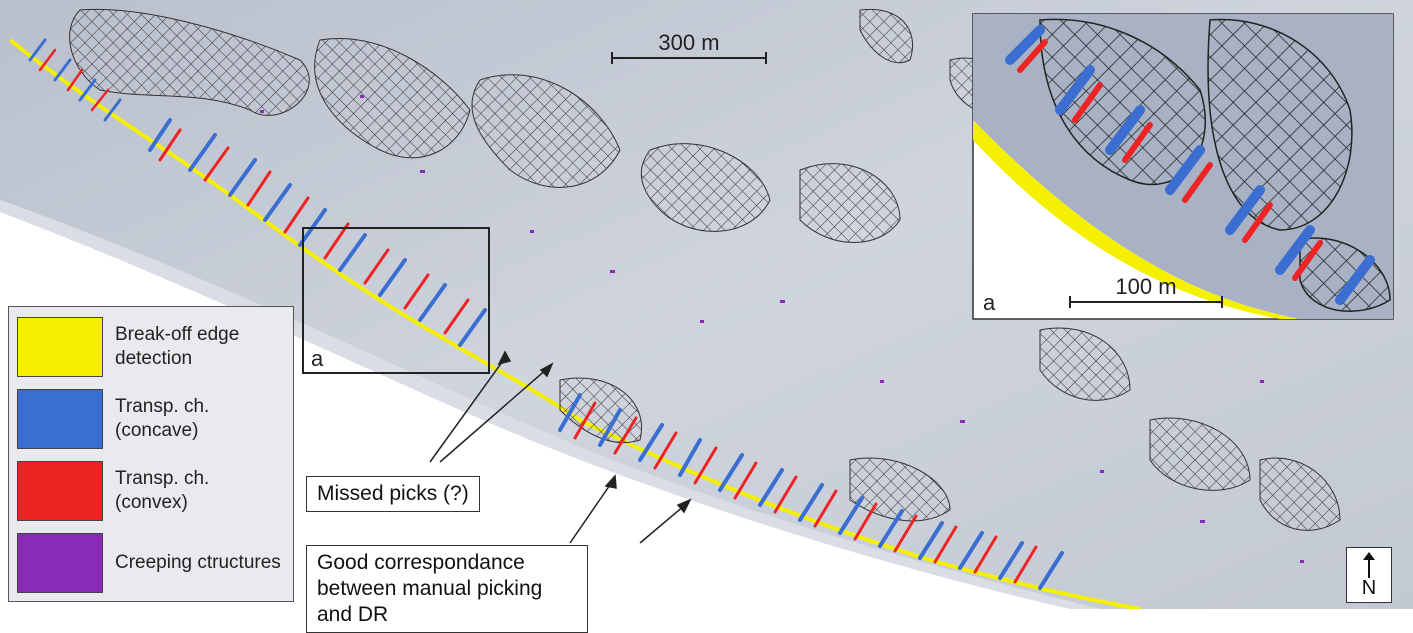  Describe the element at coordinates (396, 300) in the screenshot. I see `overview-box-a` at that location.